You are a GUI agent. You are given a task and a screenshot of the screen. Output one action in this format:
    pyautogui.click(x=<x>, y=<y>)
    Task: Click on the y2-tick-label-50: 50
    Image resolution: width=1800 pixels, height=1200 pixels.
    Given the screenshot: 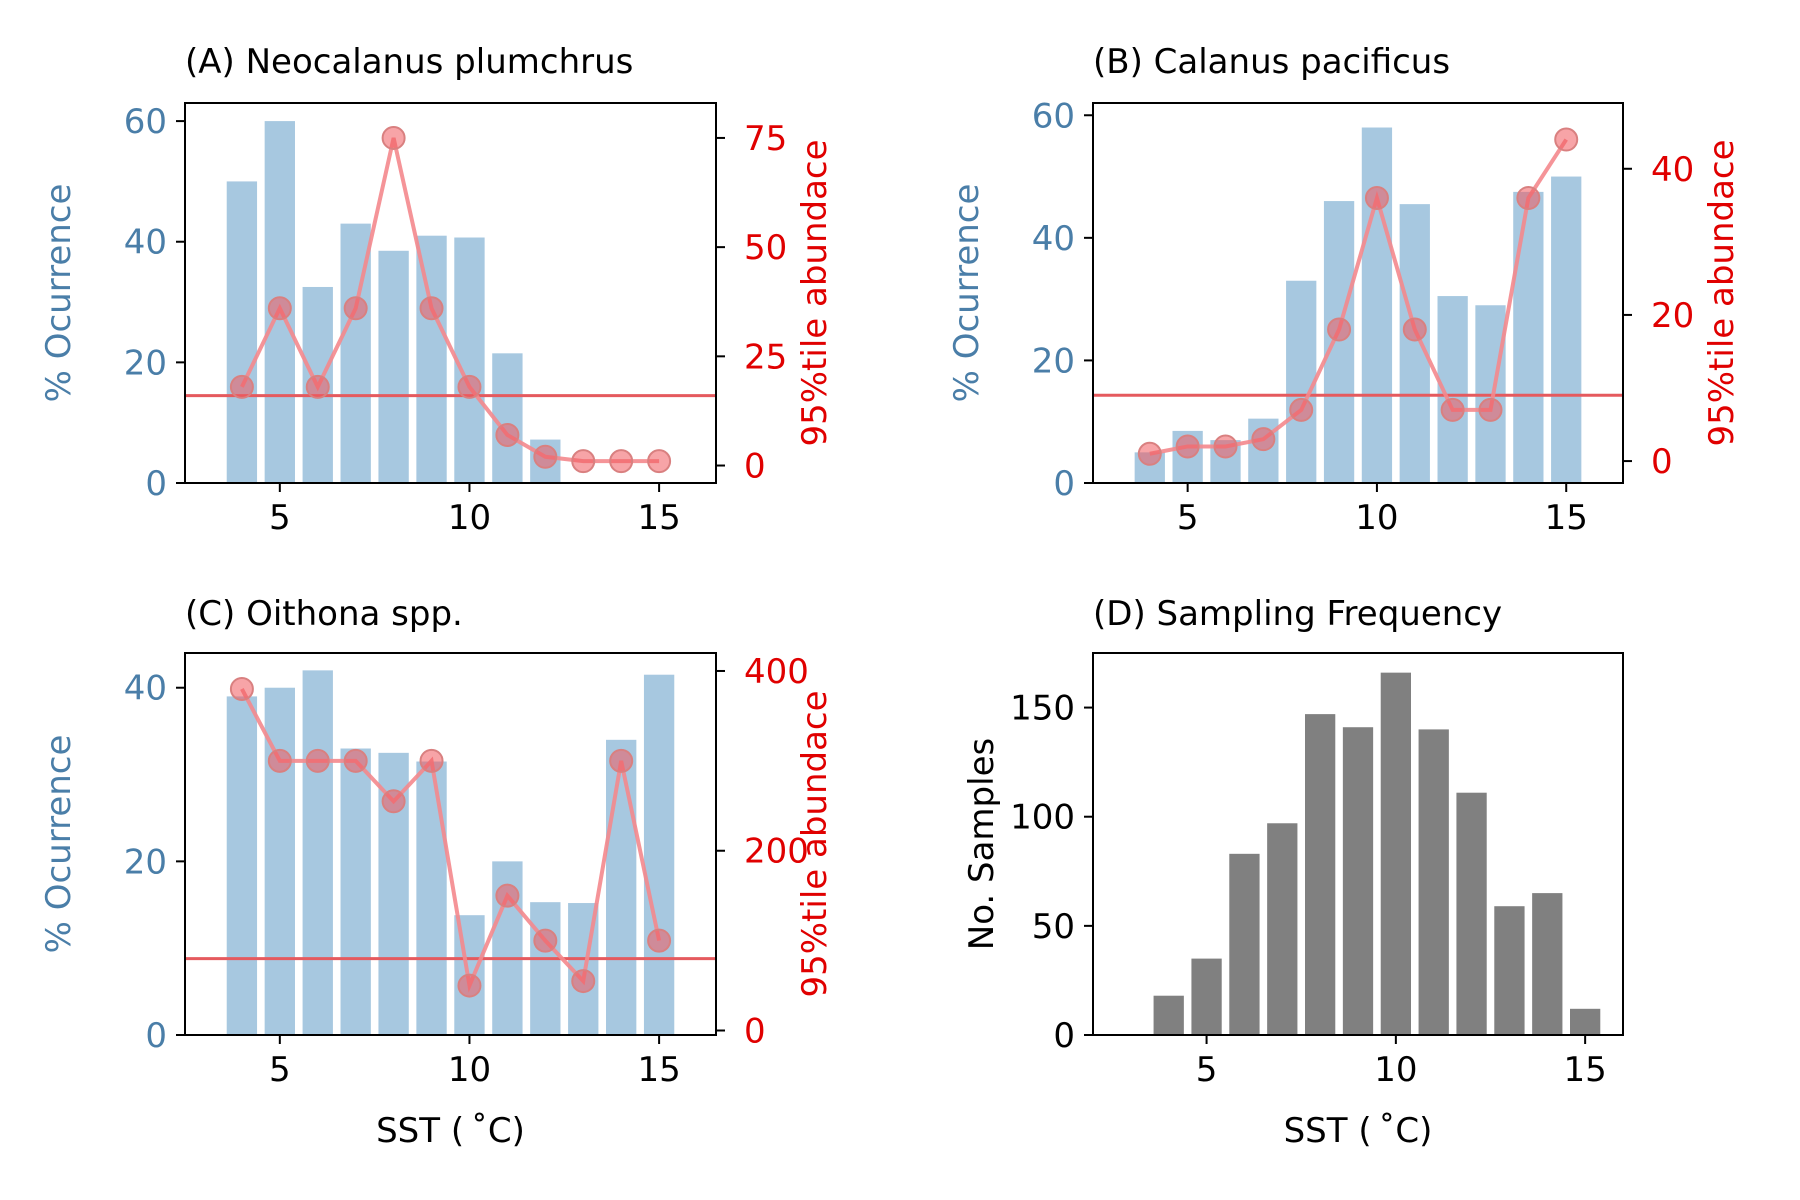 What is the action you would take?
    pyautogui.click(x=765, y=248)
    